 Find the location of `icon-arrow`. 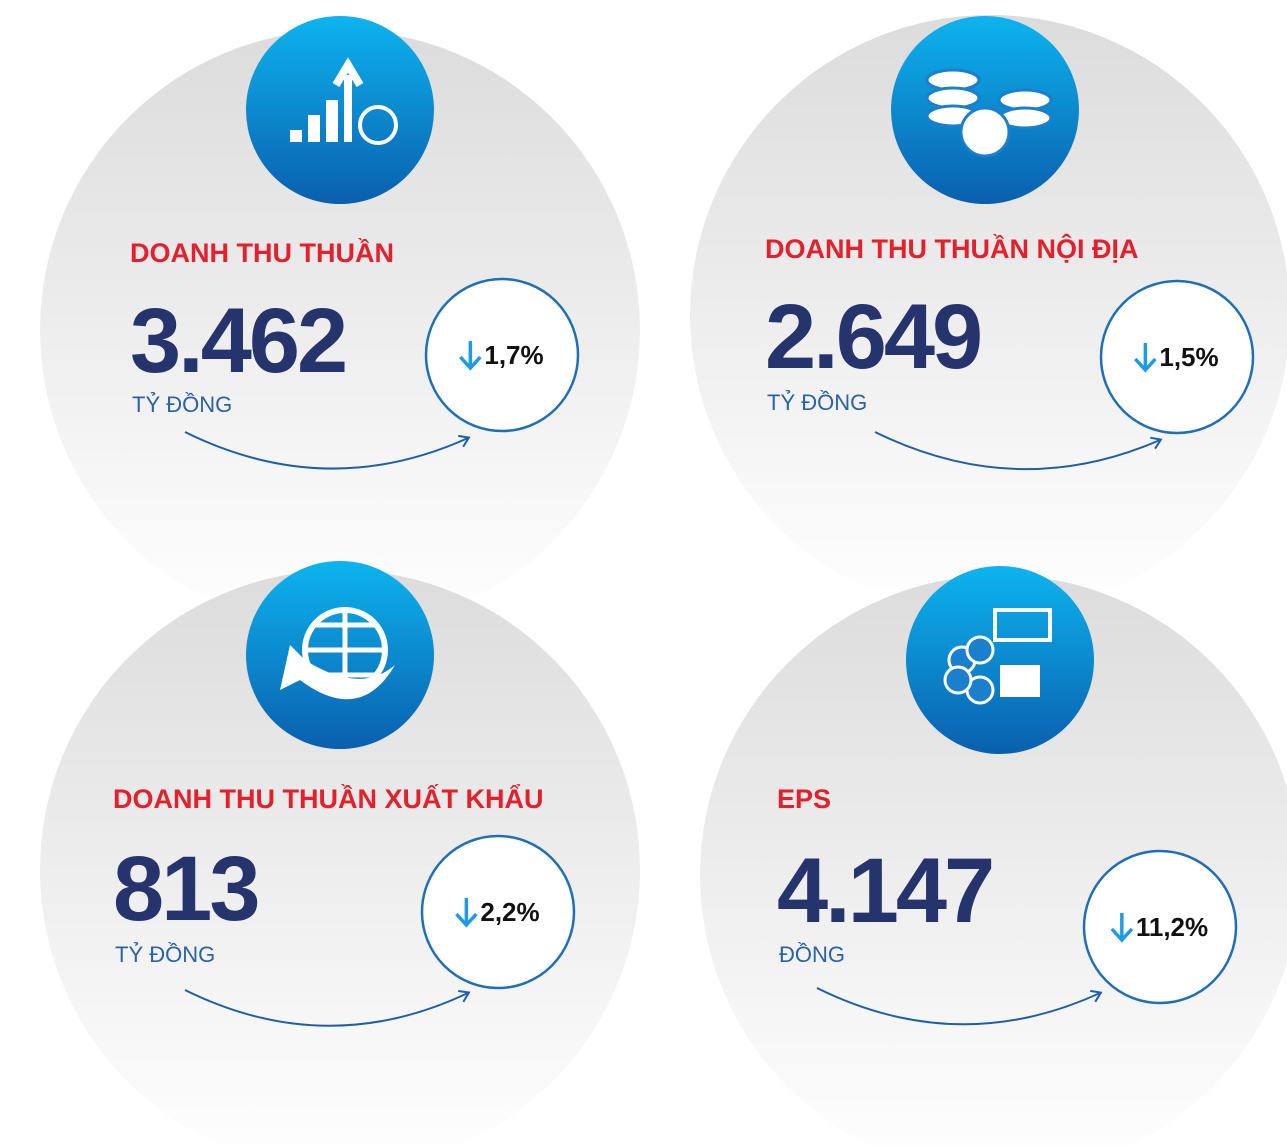

icon-arrow is located at coordinates (348, 99).